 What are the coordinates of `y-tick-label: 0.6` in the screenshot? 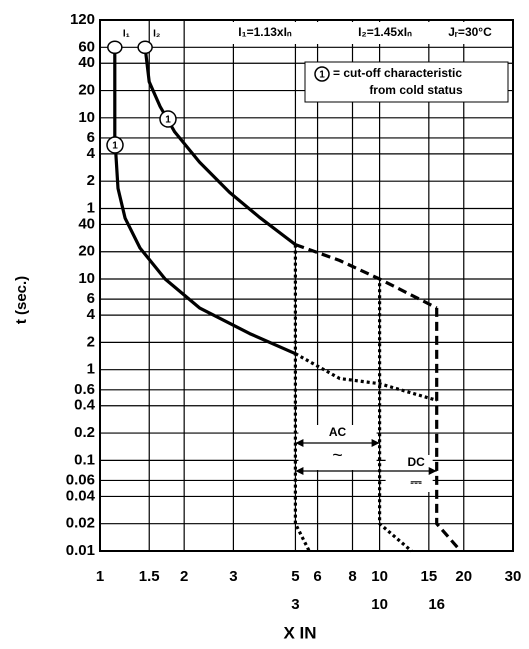 It's located at (84, 389).